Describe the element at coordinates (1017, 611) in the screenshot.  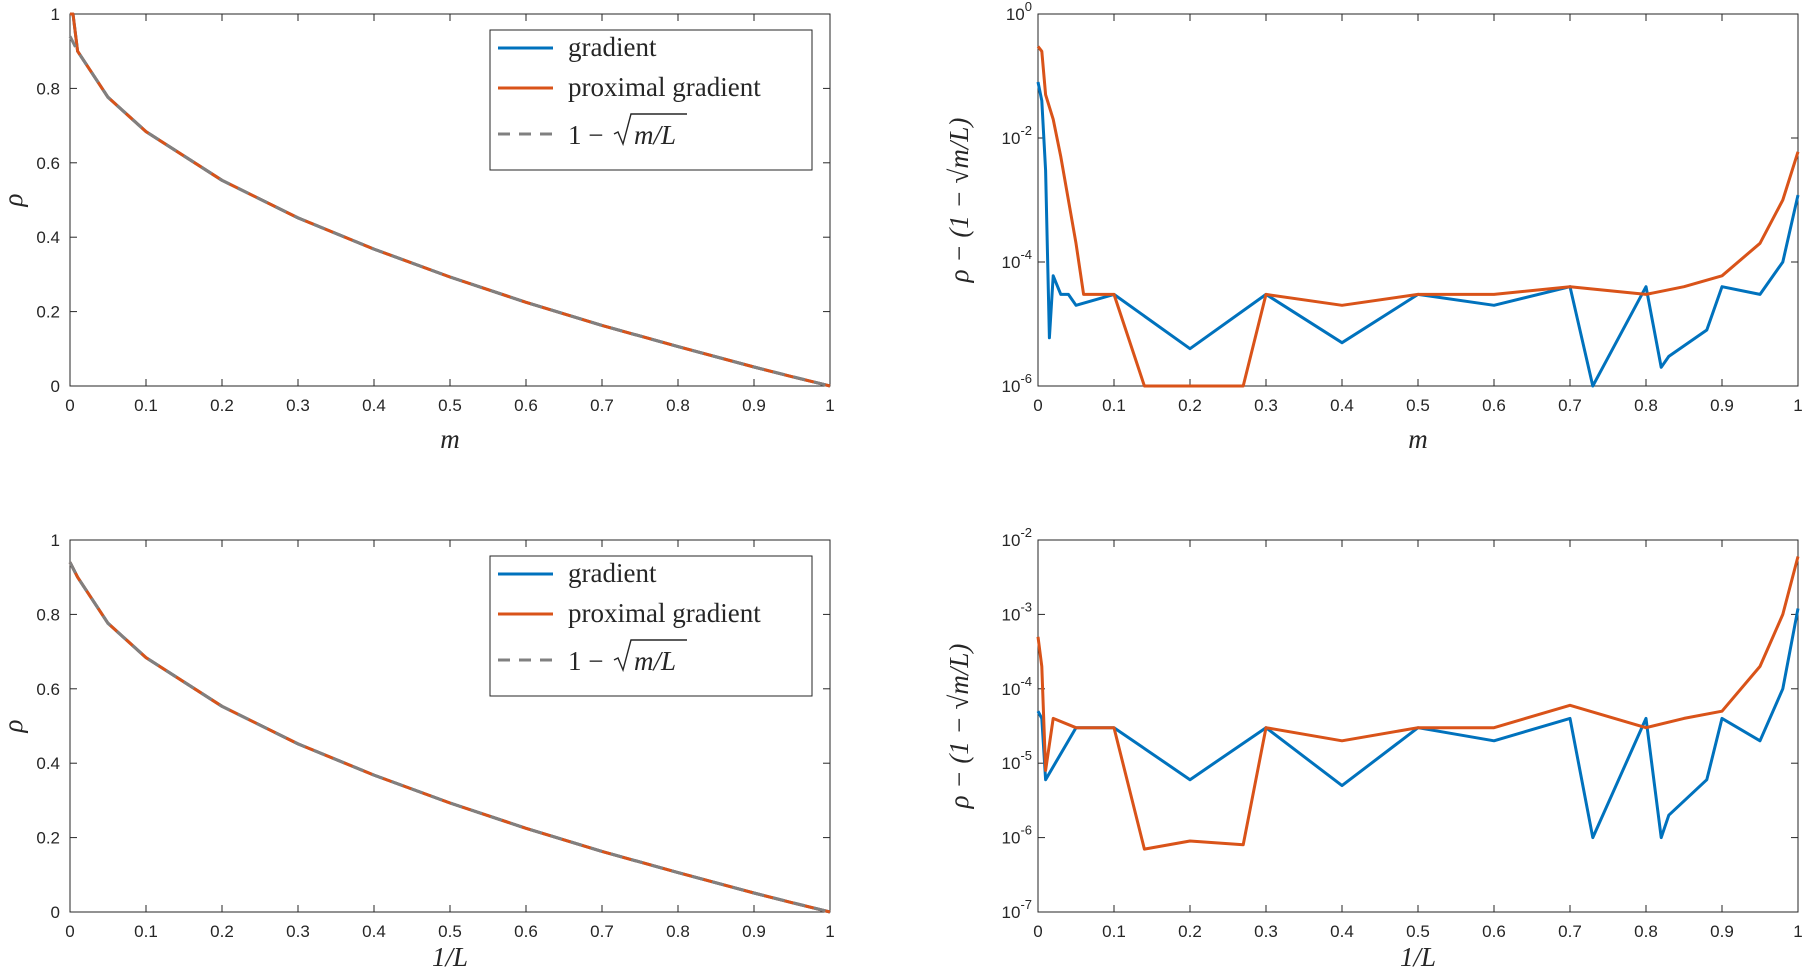
I see `y-tick-label: 10⁻³` at that location.